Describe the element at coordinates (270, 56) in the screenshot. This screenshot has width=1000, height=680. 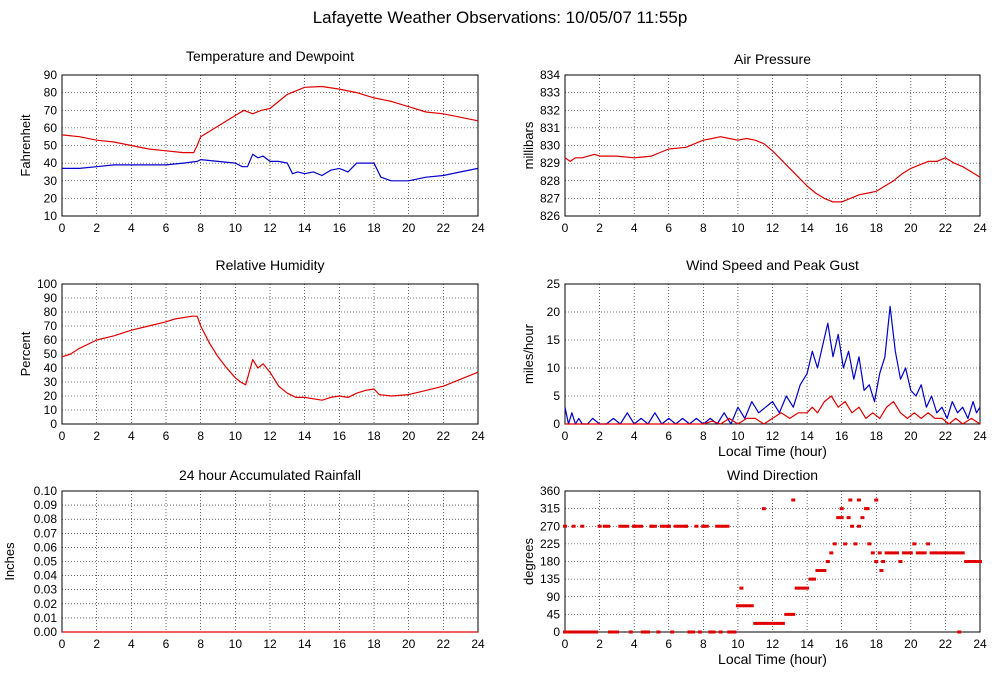
I see `chart-title: Temperature and Dewpoint` at that location.